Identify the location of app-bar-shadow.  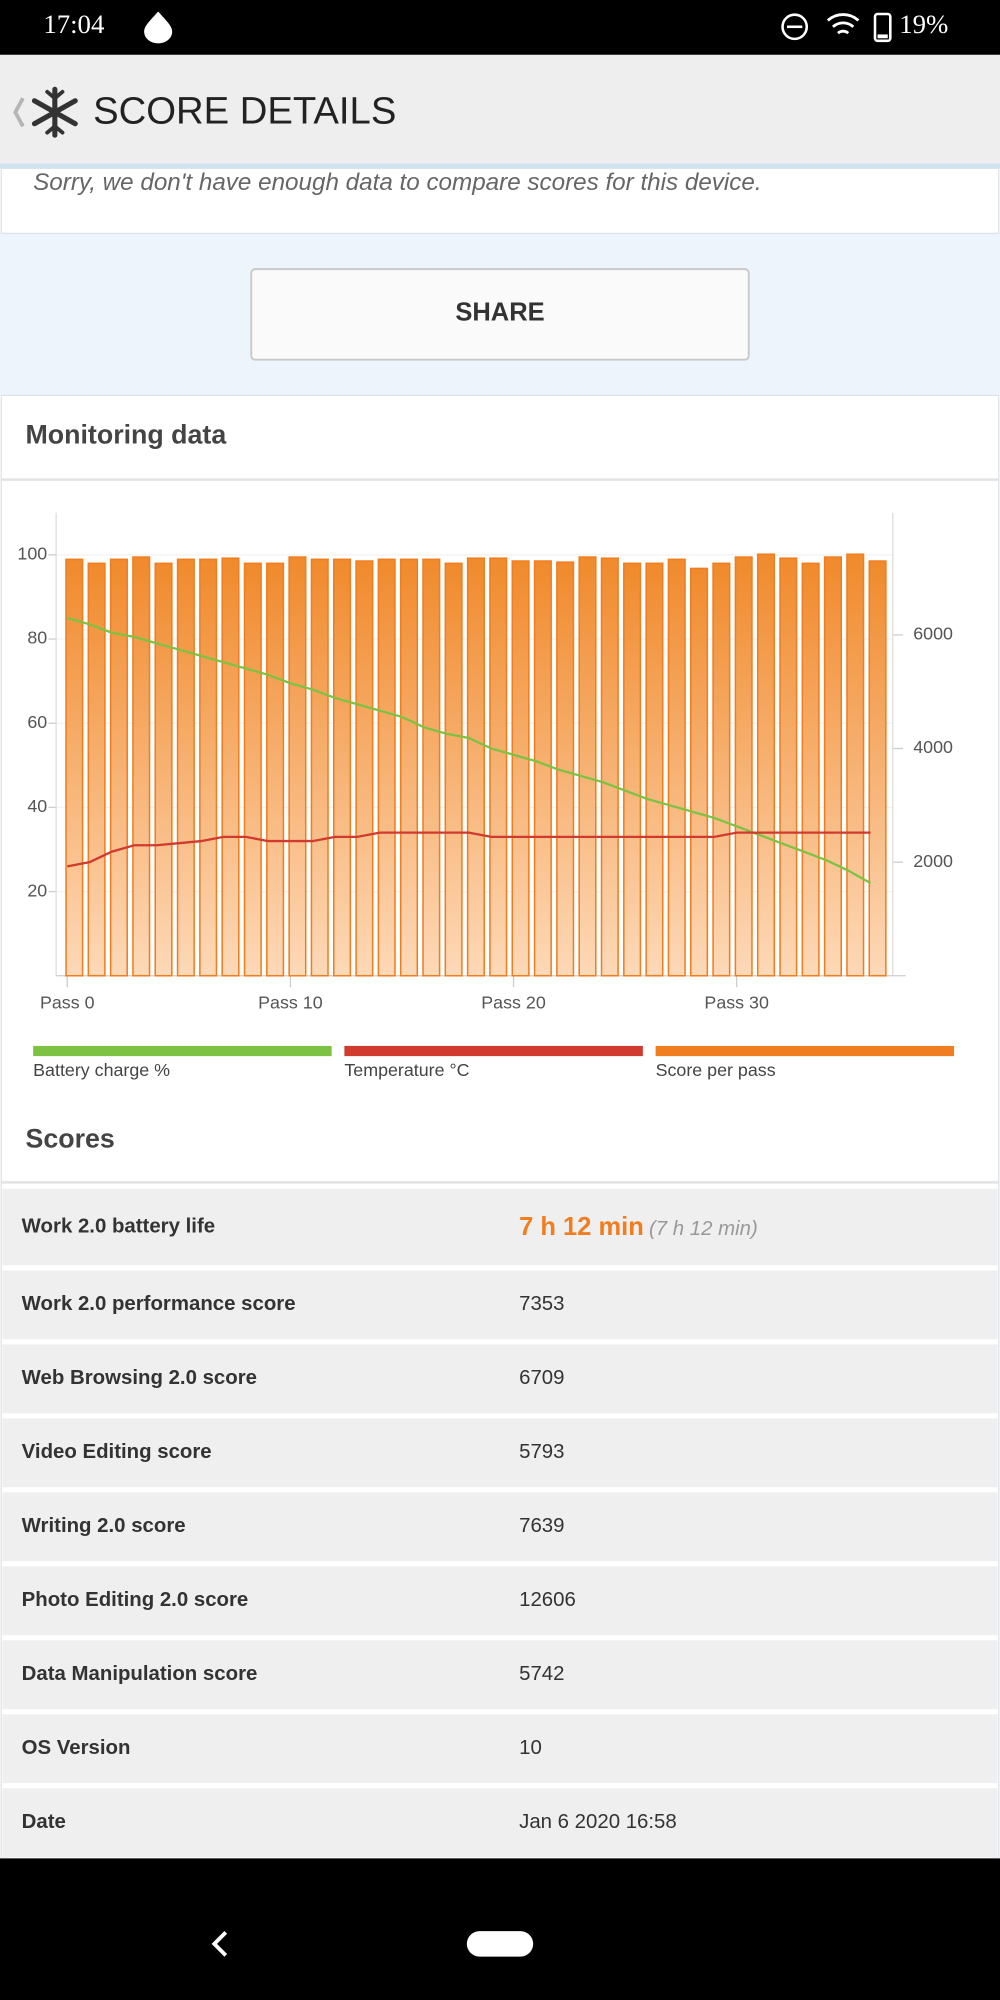
(500, 166).